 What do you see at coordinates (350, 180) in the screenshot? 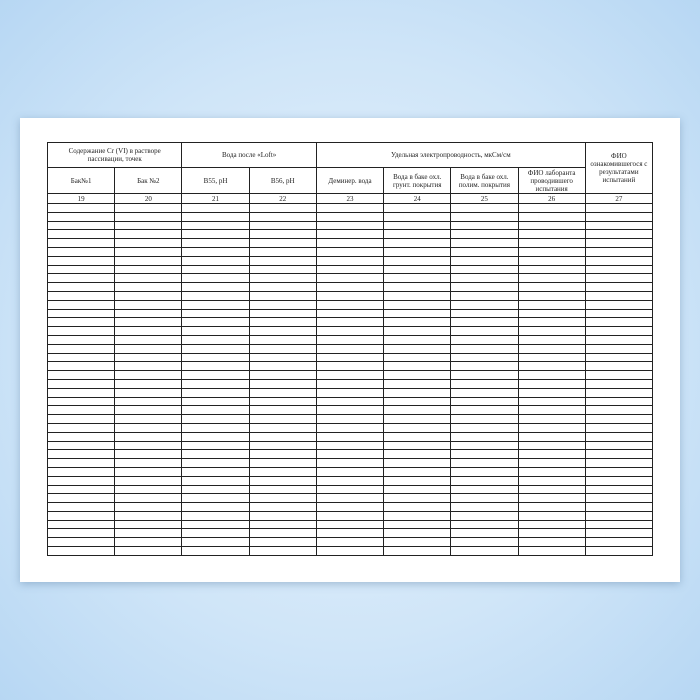
I see `header-demin-water: Деминер. вода` at bounding box center [350, 180].